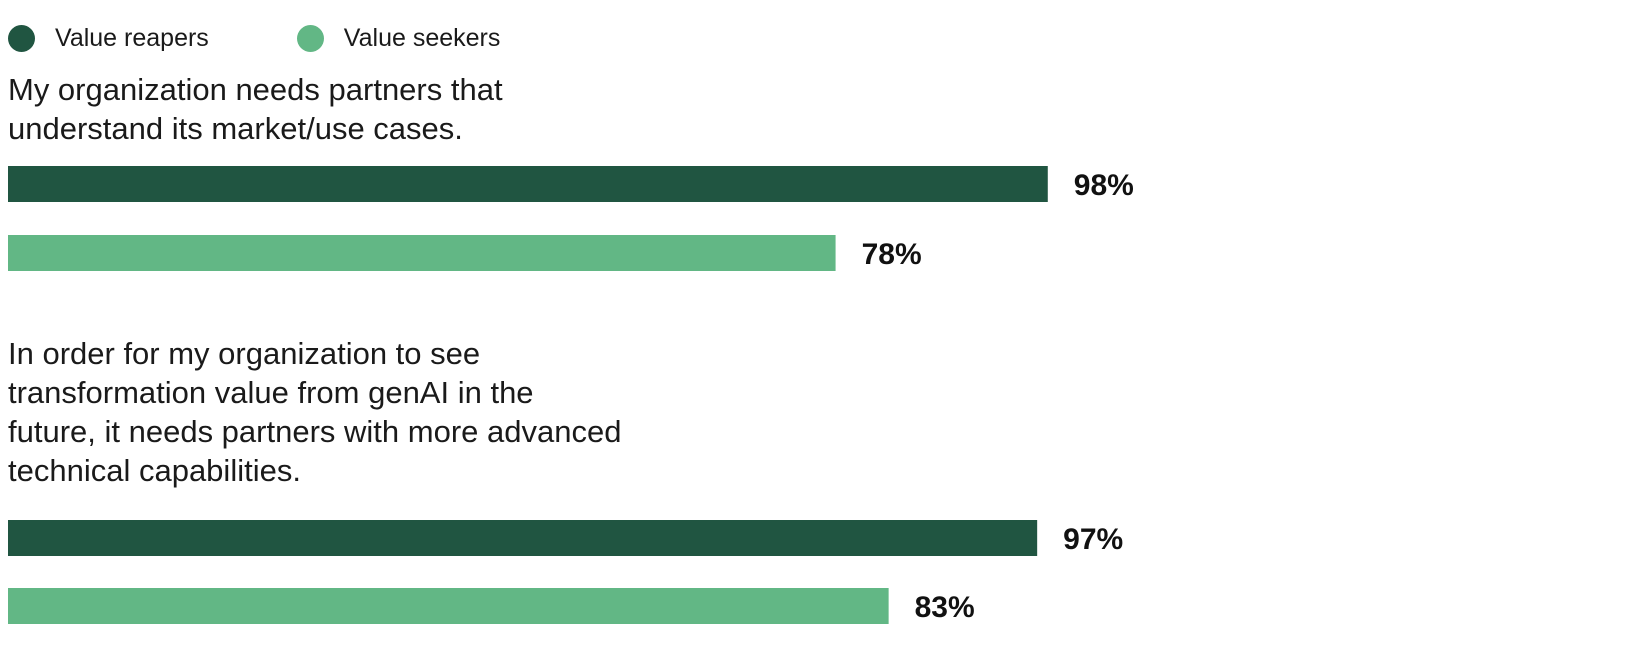 The width and height of the screenshot is (1648, 646). I want to click on data-label-value-seekers-q2: 83%, so click(945, 607).